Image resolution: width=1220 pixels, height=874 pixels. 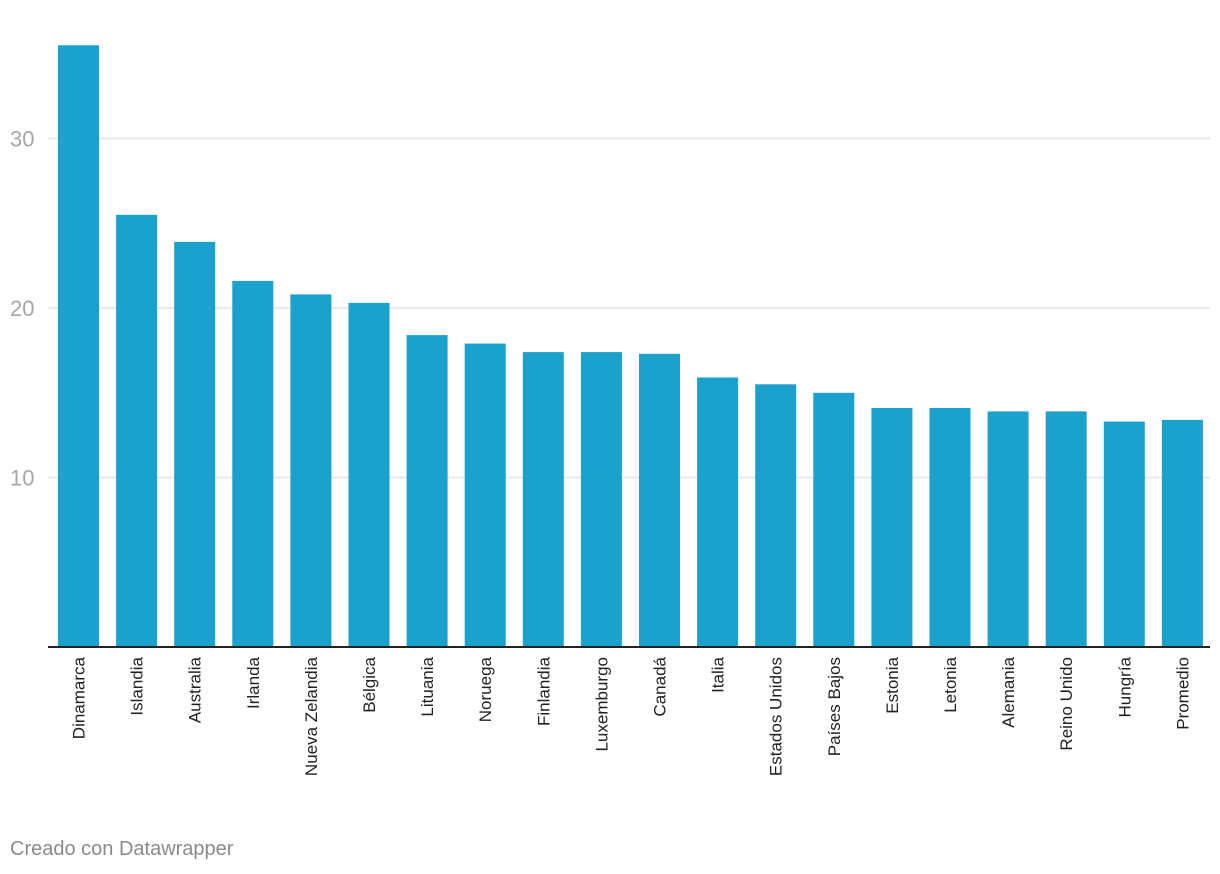 I want to click on x-tick-label-13: Países Bajos, so click(x=834, y=706).